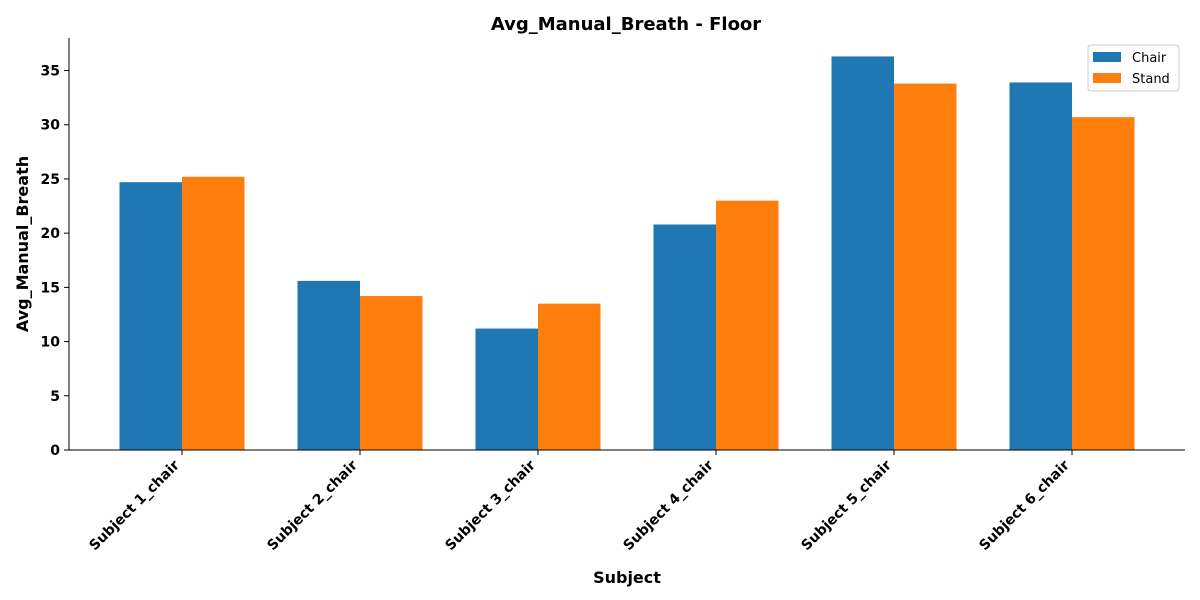  Describe the element at coordinates (50, 180) in the screenshot. I see `y-tick-label: 25` at that location.